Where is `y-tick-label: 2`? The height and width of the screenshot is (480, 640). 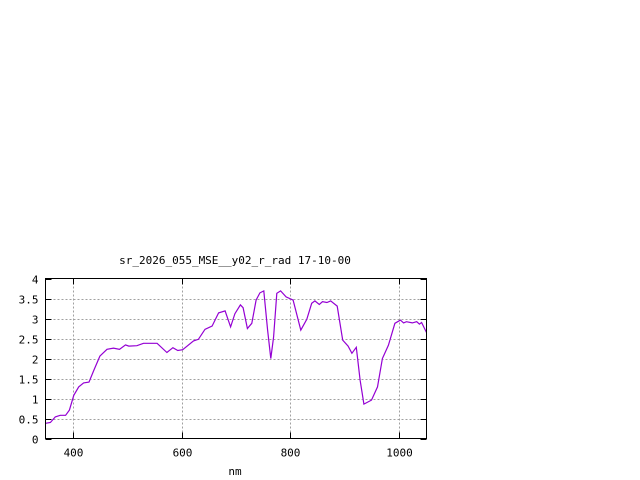 y-tick-label: 2 is located at coordinates (35, 360).